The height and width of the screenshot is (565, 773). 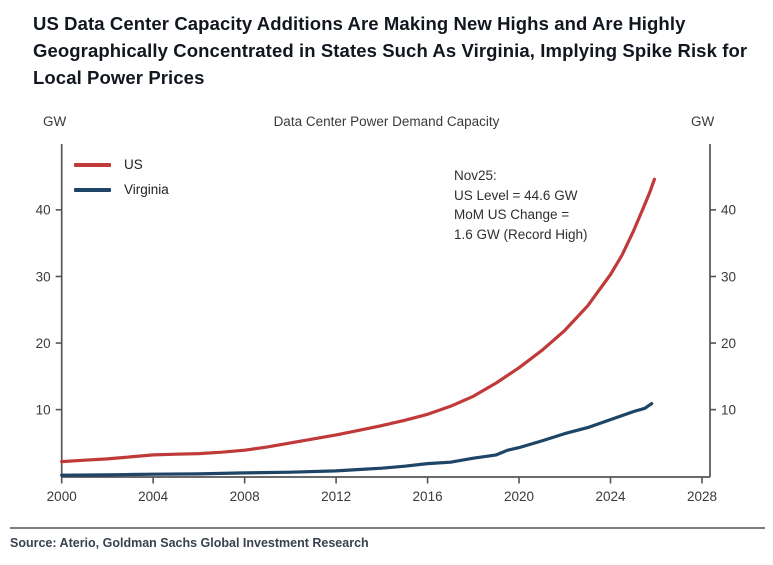 I want to click on x-tick-label: 2028, so click(x=702, y=496).